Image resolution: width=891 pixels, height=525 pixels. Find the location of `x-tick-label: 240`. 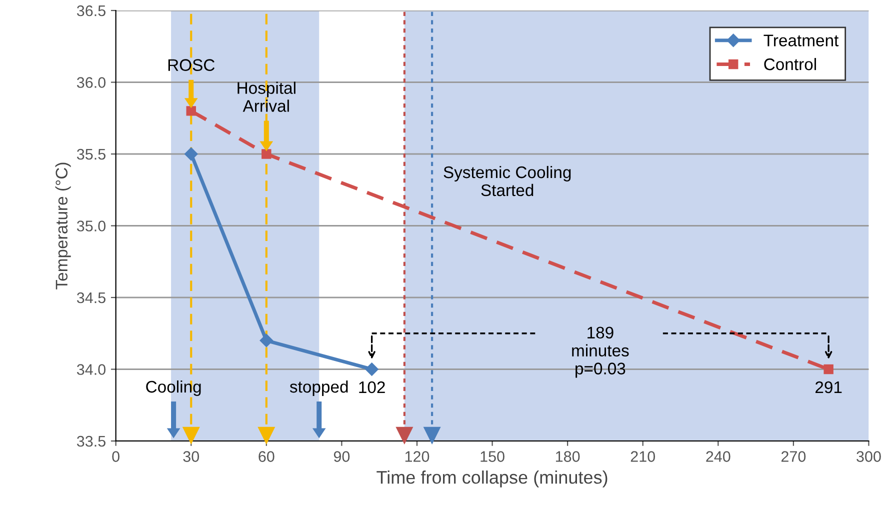

x-tick-label: 240 is located at coordinates (718, 456).